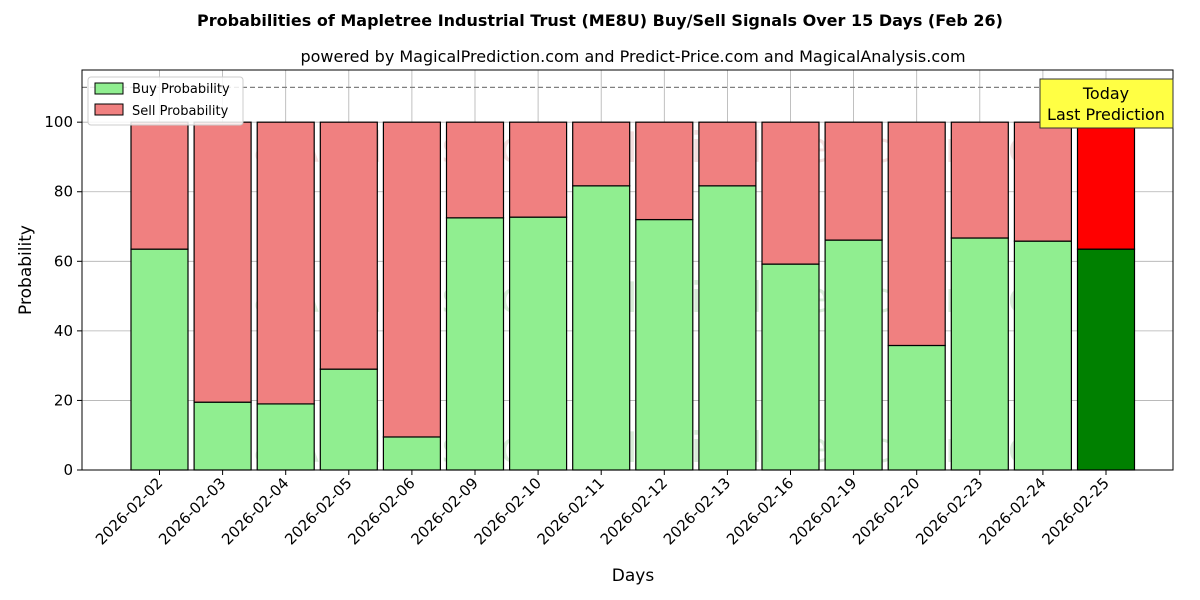 The width and height of the screenshot is (1200, 600). What do you see at coordinates (192, 511) in the screenshot?
I see `x-tick-label: 2026-02-03` at bounding box center [192, 511].